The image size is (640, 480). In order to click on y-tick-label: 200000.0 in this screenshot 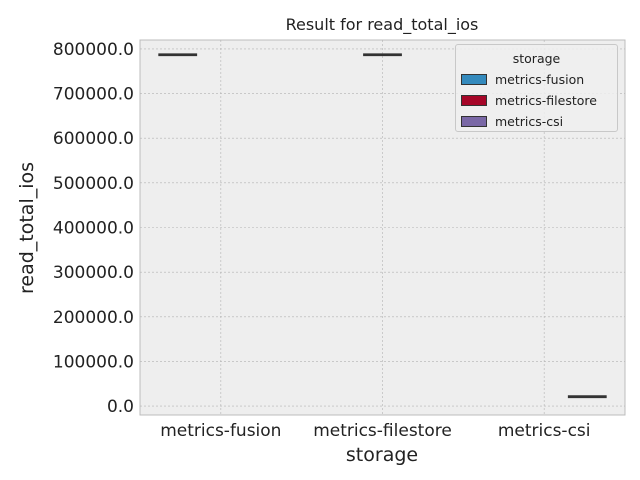, I will do `click(93, 318)`.